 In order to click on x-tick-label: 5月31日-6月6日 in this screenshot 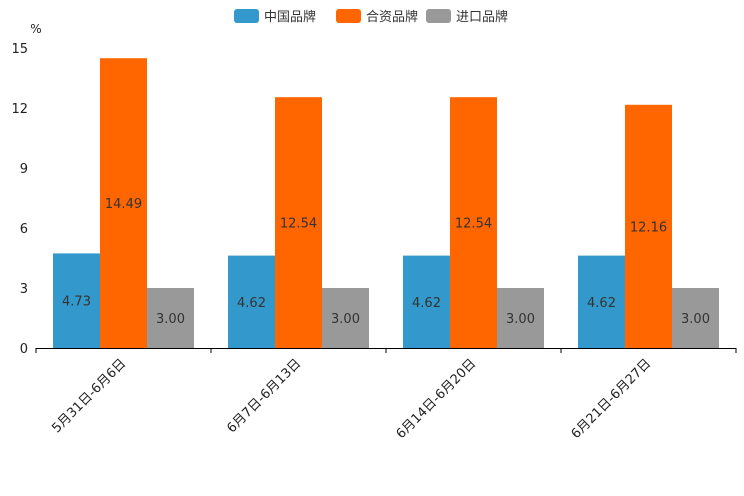, I will do `click(89, 396)`.